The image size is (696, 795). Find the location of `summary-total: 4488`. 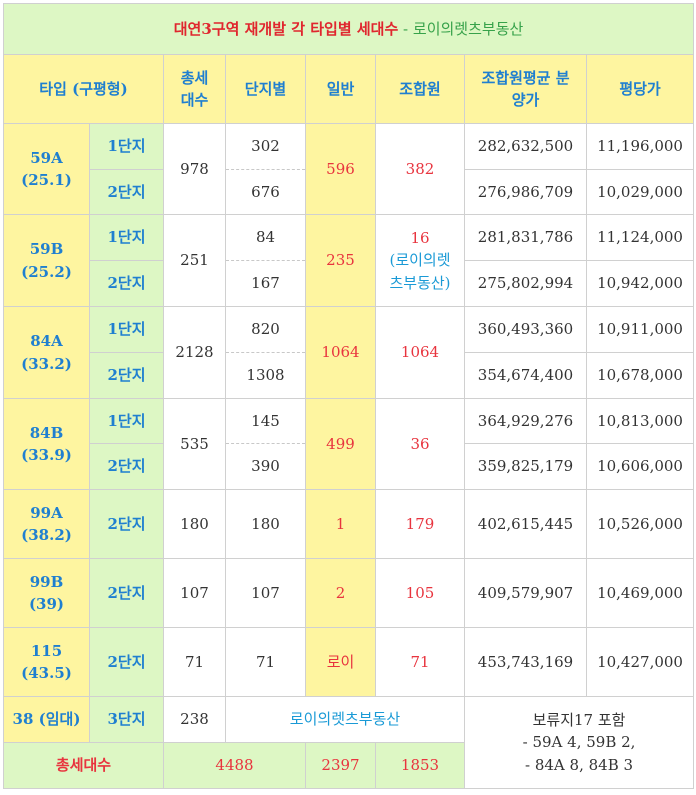

summary-total: 4488 is located at coordinates (234, 765).